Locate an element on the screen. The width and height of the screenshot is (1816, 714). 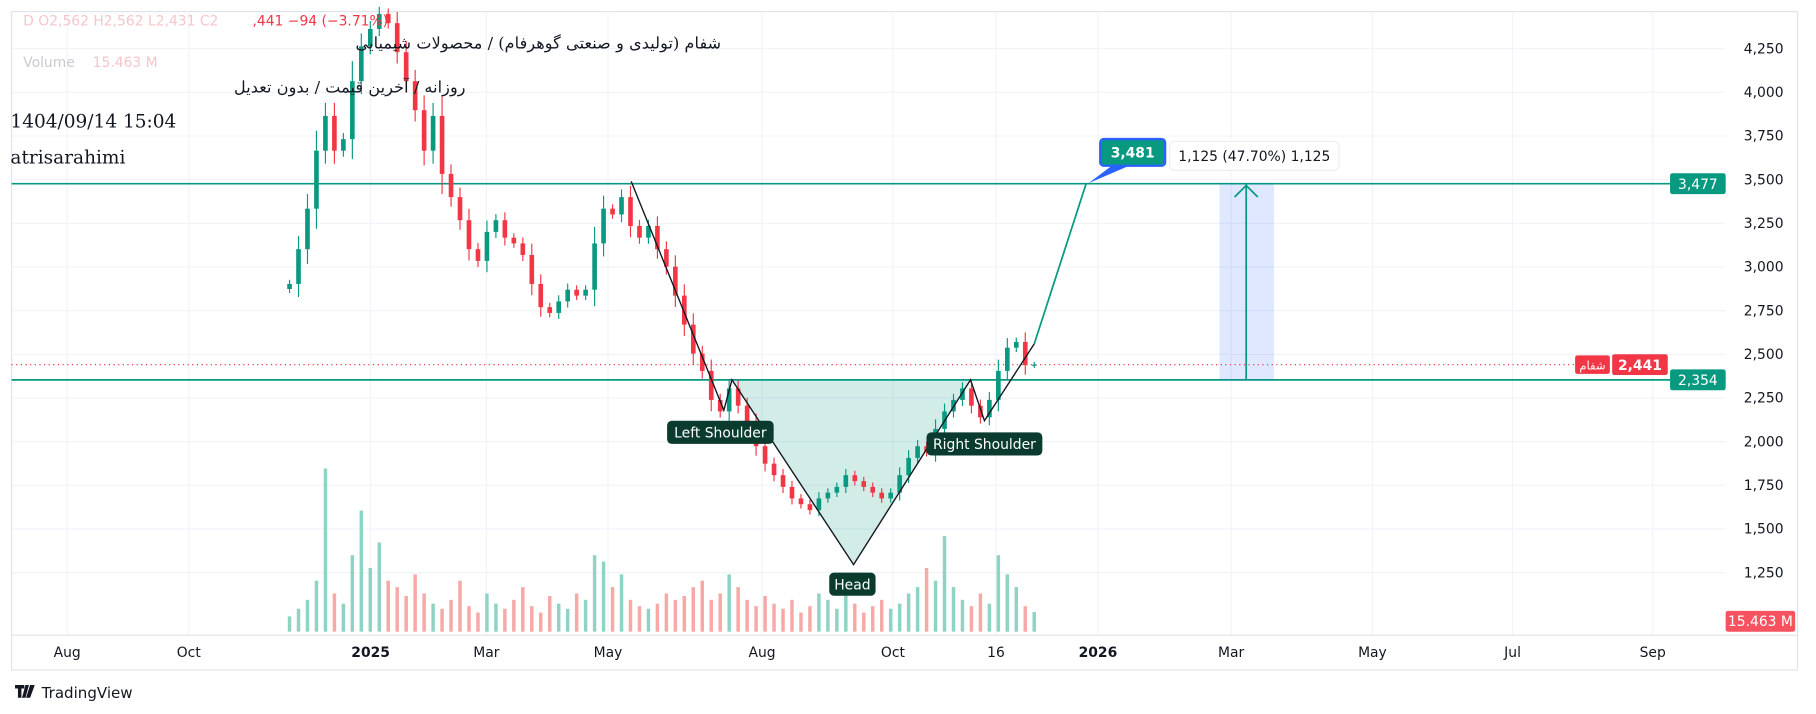
last-volume-badge is located at coordinates (1760, 621).